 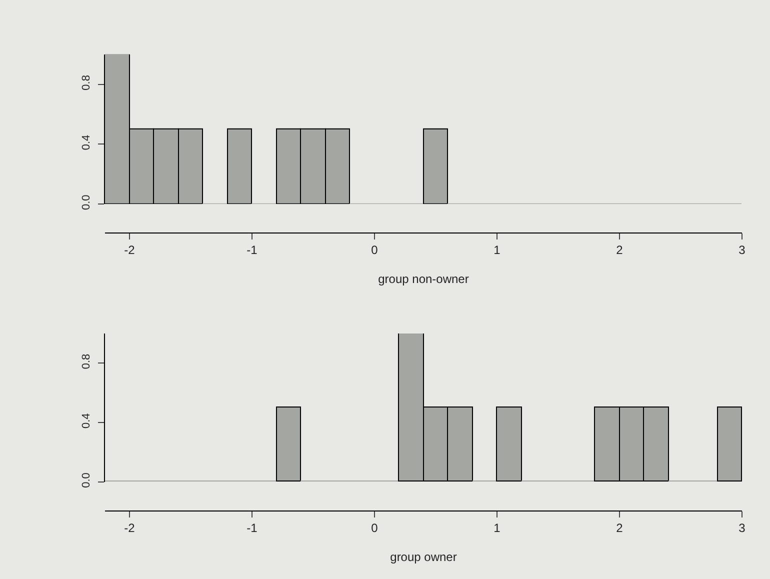 I want to click on x-axis-title: group owner, so click(x=423, y=557).